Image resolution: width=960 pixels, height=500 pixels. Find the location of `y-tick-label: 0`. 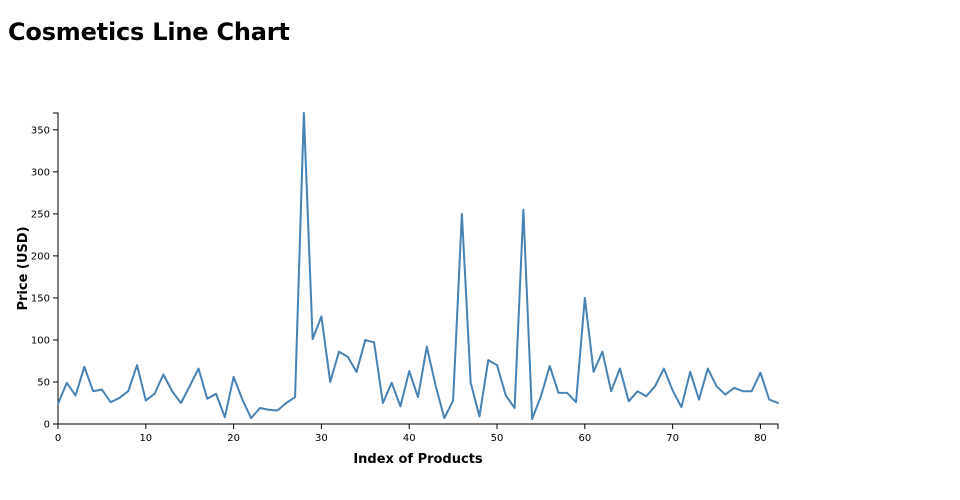

y-tick-label: 0 is located at coordinates (47, 425).